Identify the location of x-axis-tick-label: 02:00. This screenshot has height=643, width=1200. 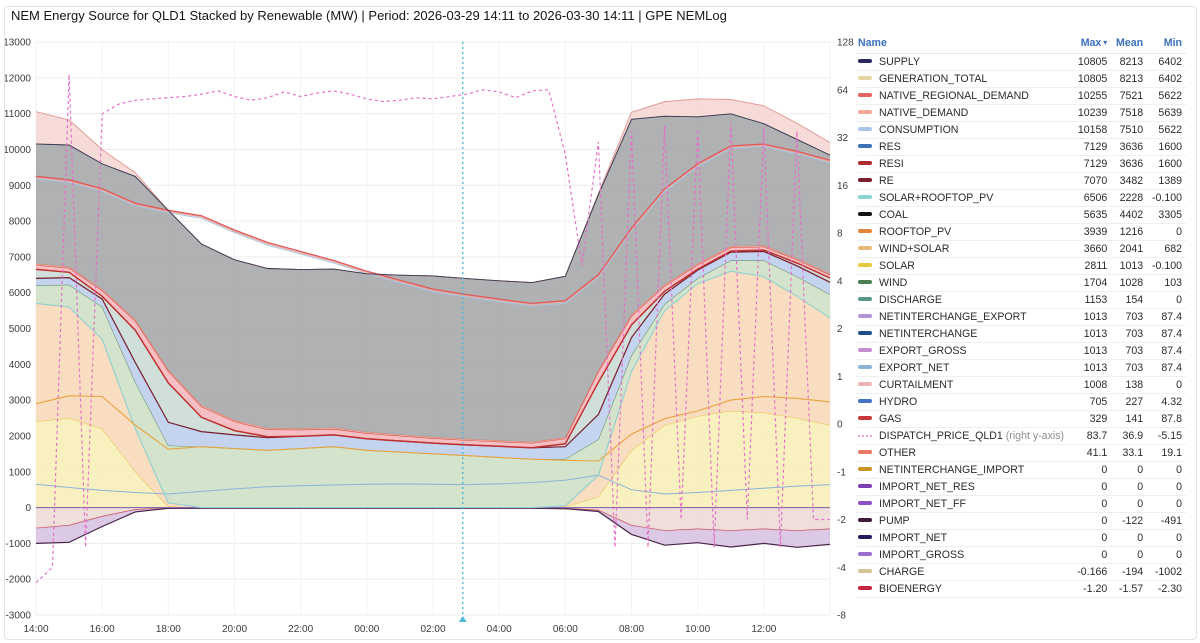
(432, 629).